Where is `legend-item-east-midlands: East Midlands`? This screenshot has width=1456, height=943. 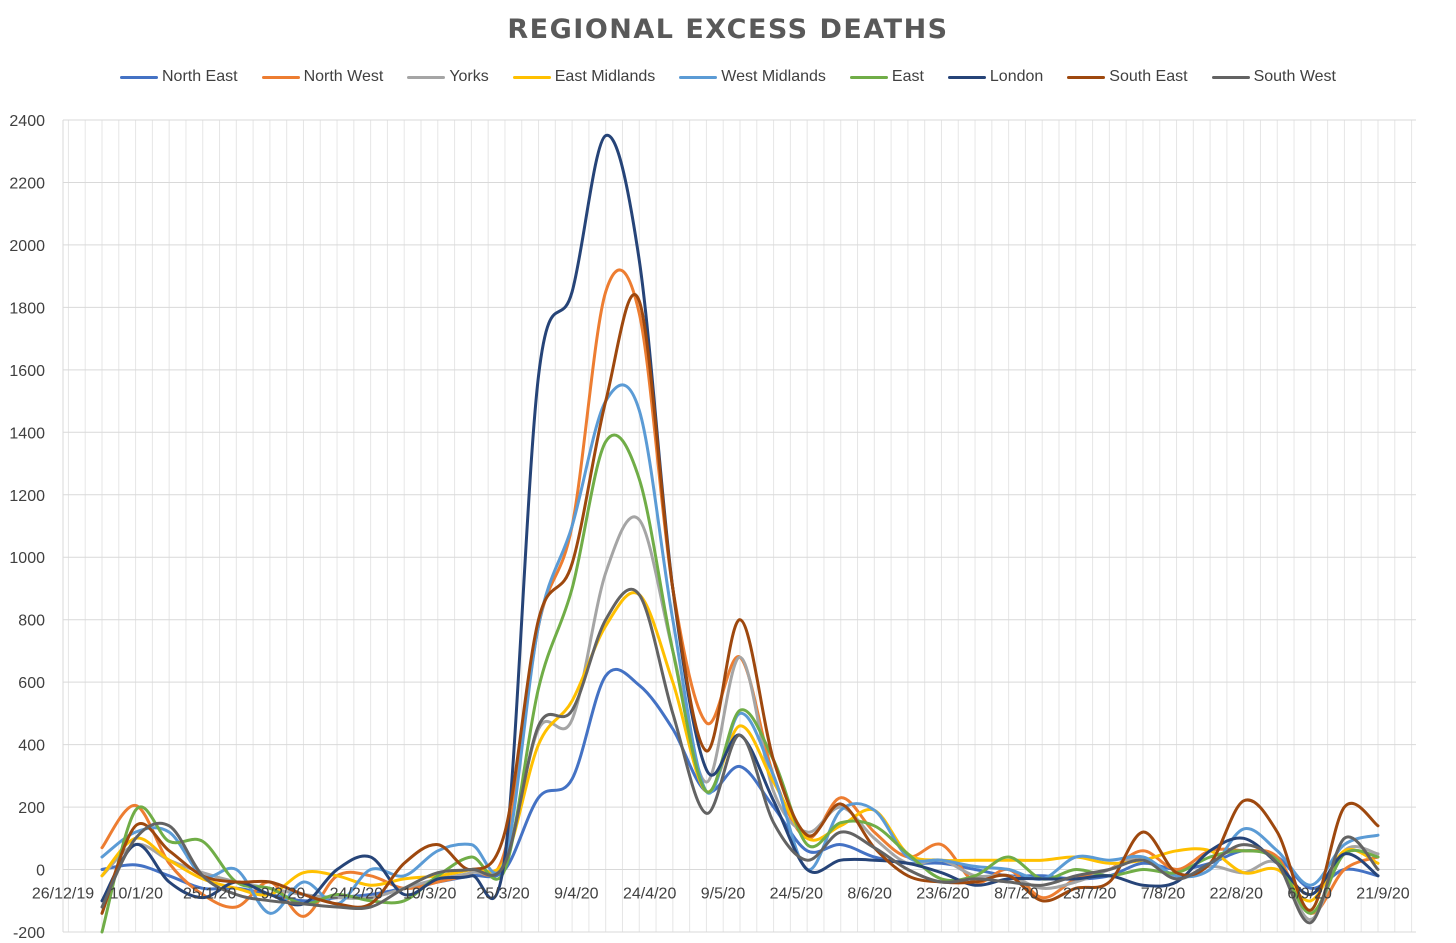 legend-item-east-midlands: East Midlands is located at coordinates (584, 77).